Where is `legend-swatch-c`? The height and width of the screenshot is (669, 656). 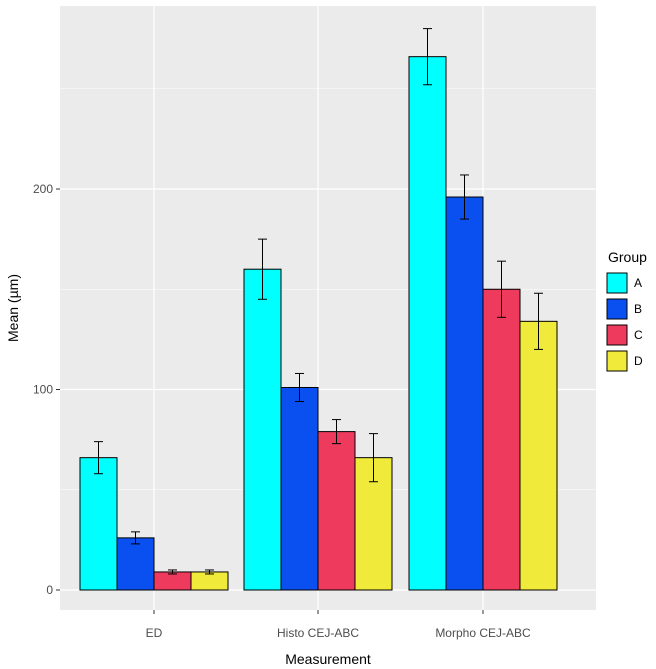 legend-swatch-c is located at coordinates (617, 335).